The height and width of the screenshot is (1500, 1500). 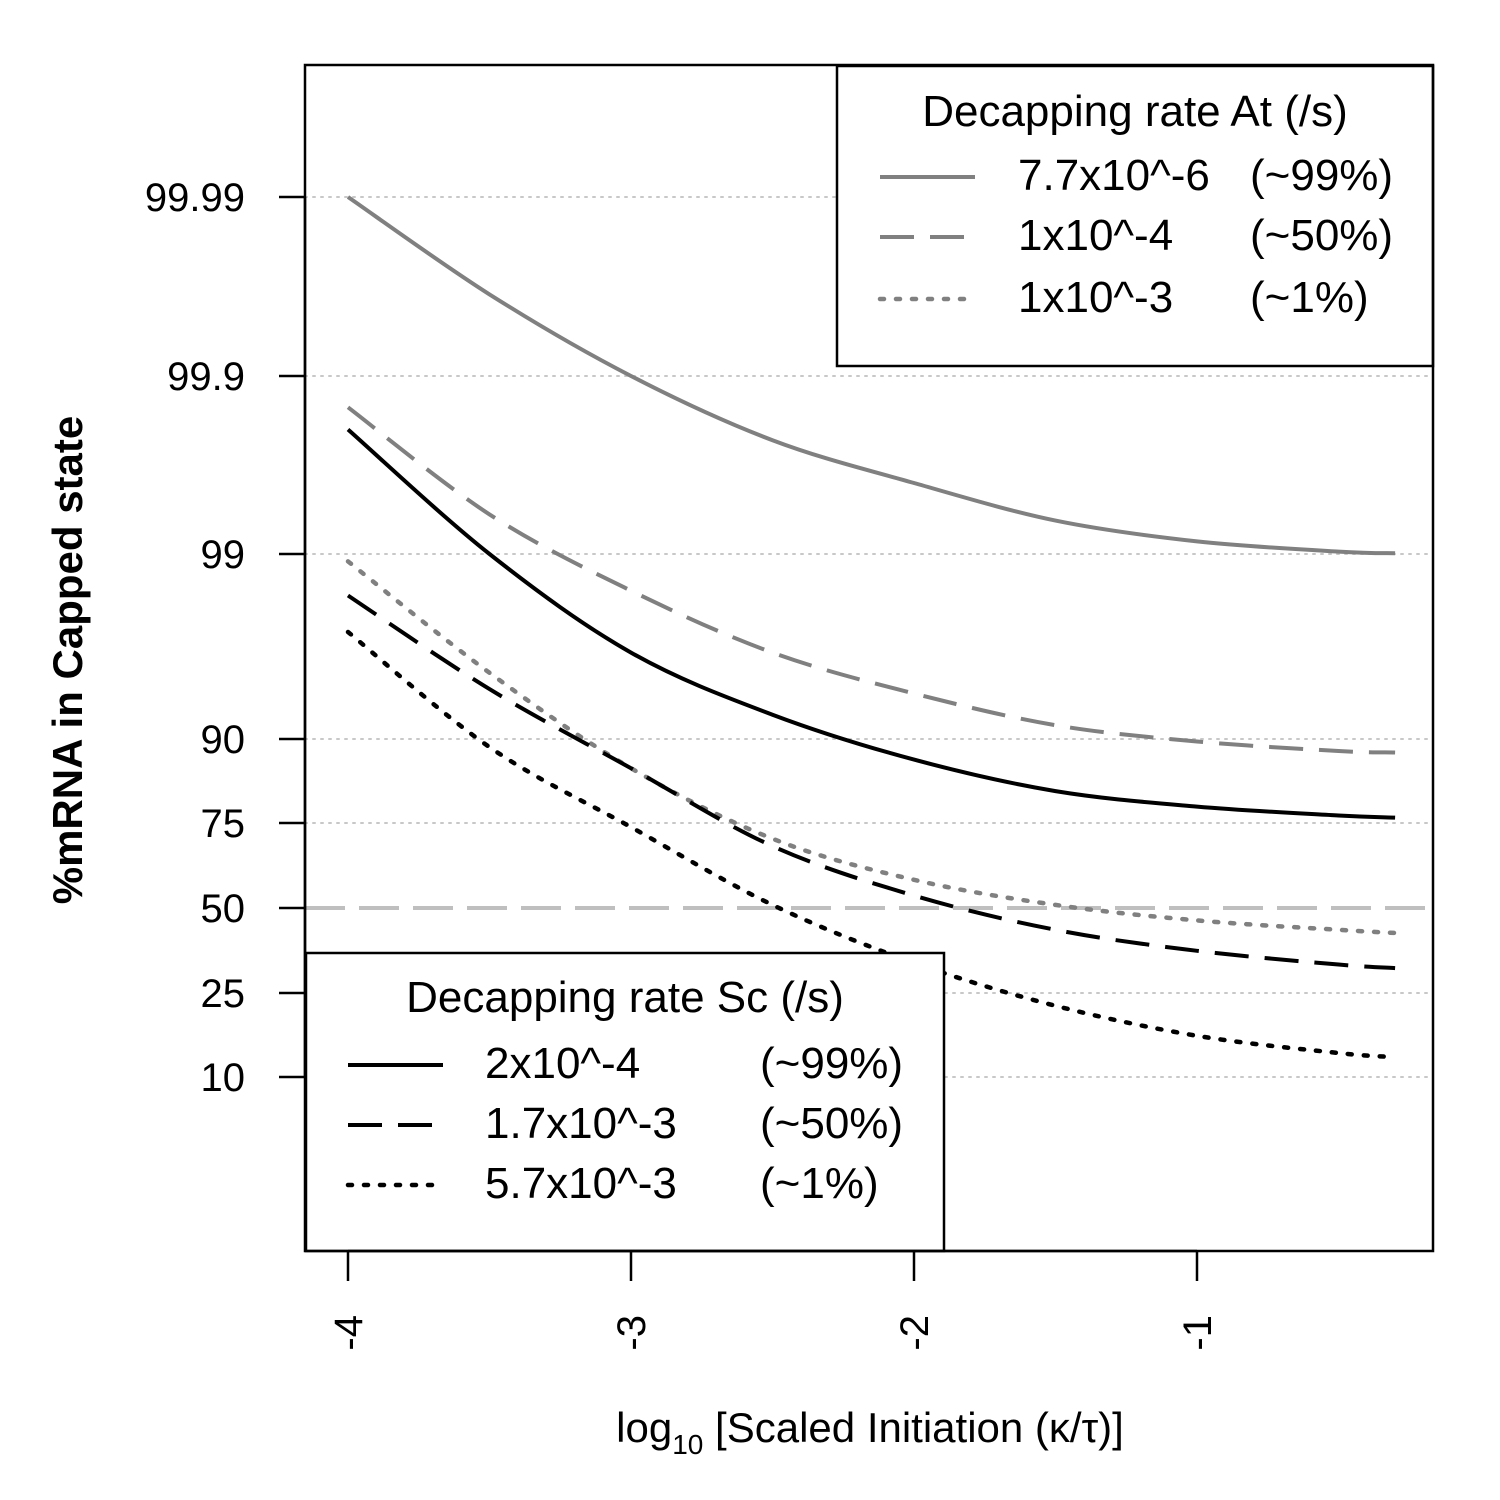 What do you see at coordinates (1135, 111) in the screenshot?
I see `legend-title: Decapping rate At (/s)` at bounding box center [1135, 111].